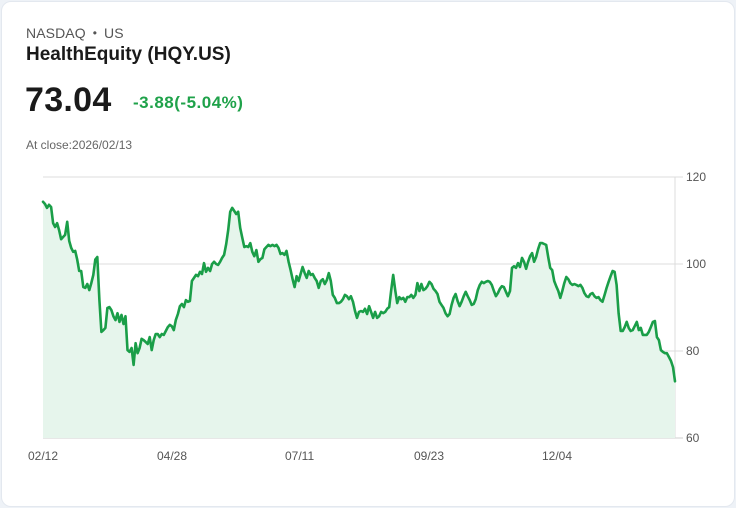 The image size is (736, 508). I want to click on y-tick-100: 100, so click(696, 264).